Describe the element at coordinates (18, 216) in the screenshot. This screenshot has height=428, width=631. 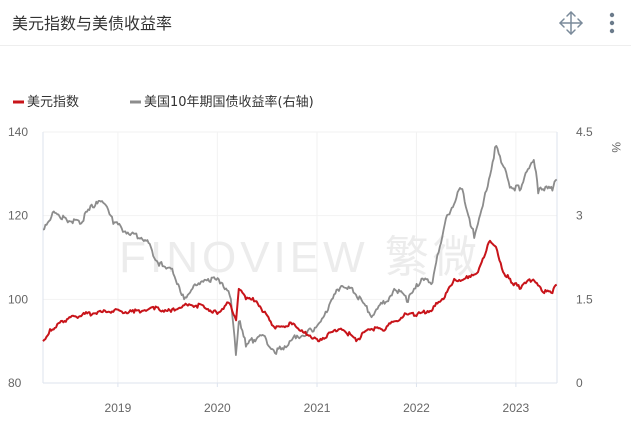
I see `y-left-tick-label: 120` at that location.